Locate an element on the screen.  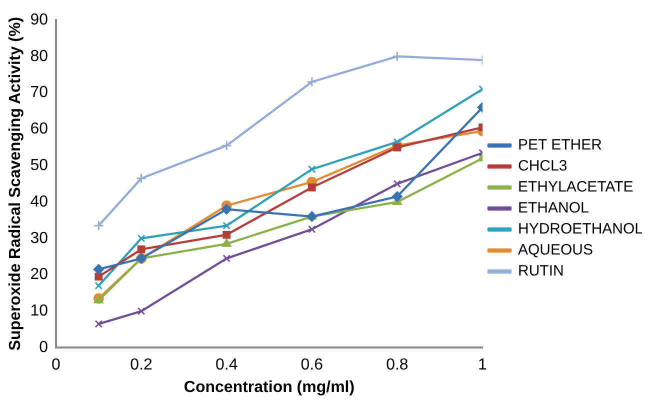
legend-label: ETHANOL is located at coordinates (553, 208).